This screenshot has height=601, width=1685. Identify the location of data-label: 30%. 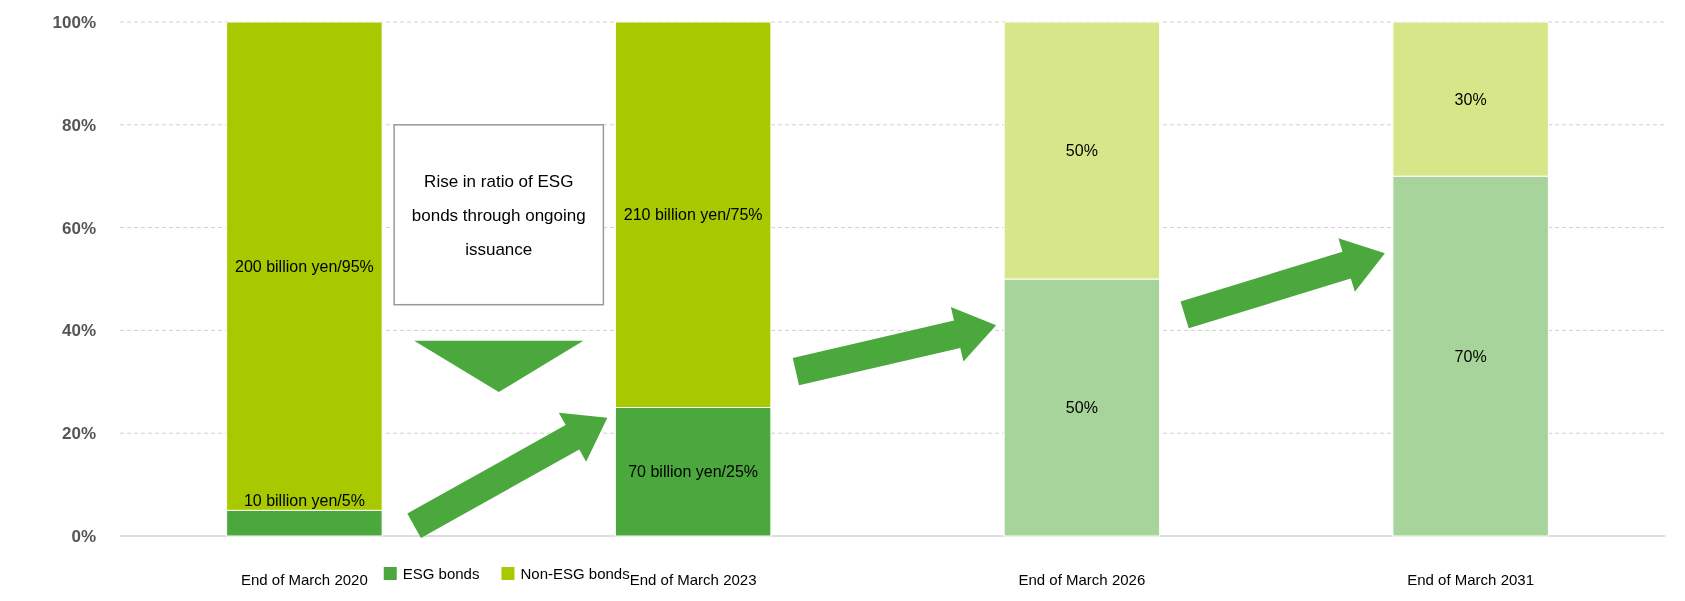
(1470, 99).